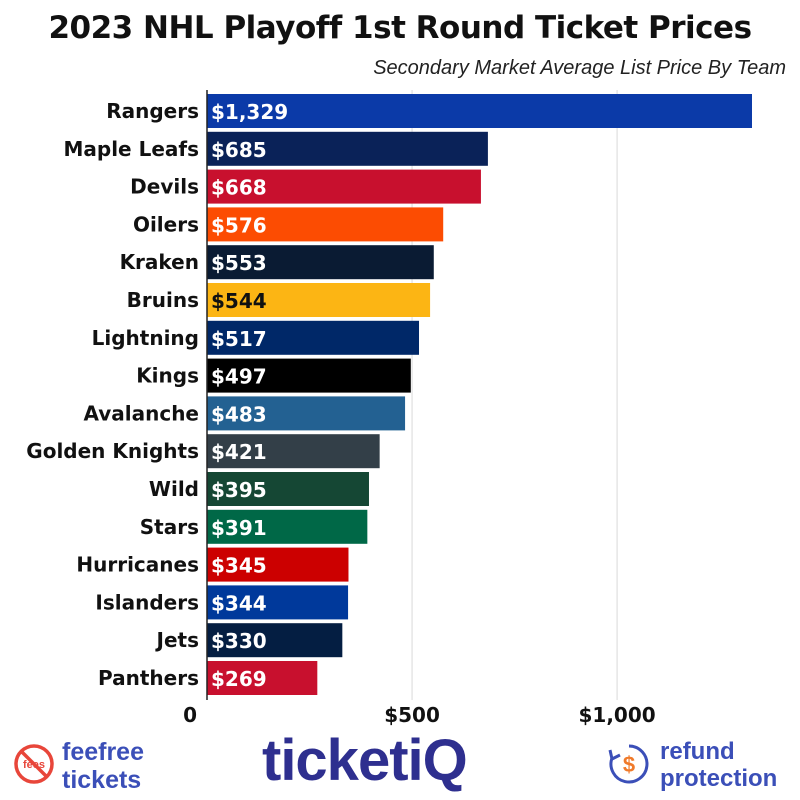 The image size is (800, 800). What do you see at coordinates (239, 188) in the screenshot?
I see `data-label-devils: $668` at bounding box center [239, 188].